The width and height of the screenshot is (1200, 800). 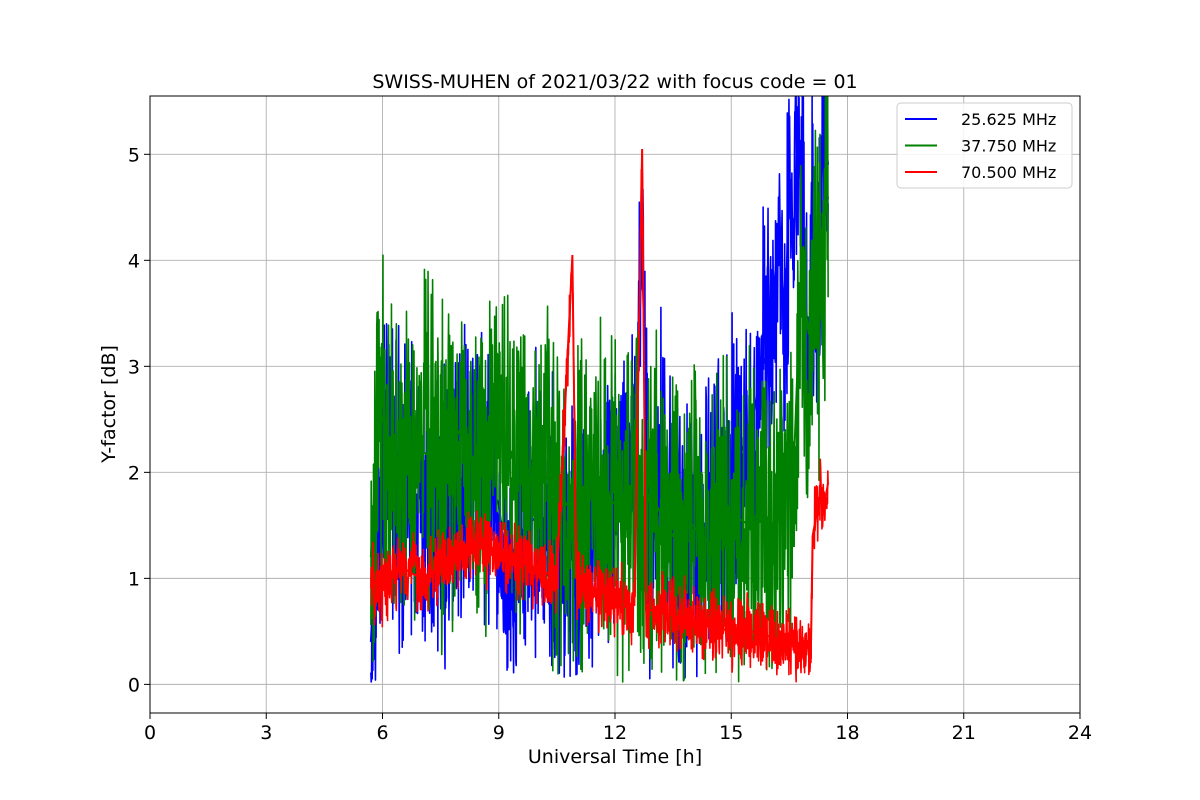 What do you see at coordinates (731, 733) in the screenshot?
I see `x-tick-label: 15` at bounding box center [731, 733].